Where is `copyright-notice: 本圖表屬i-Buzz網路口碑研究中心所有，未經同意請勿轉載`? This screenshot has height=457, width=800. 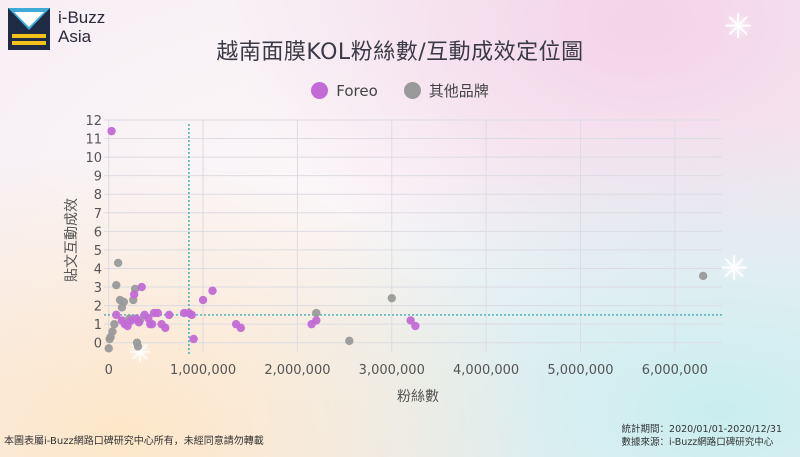
copyright-notice: 本圖表屬i-Buzz網路口碑研究中心所有，未經同意請勿轉載 is located at coordinates (134, 441).